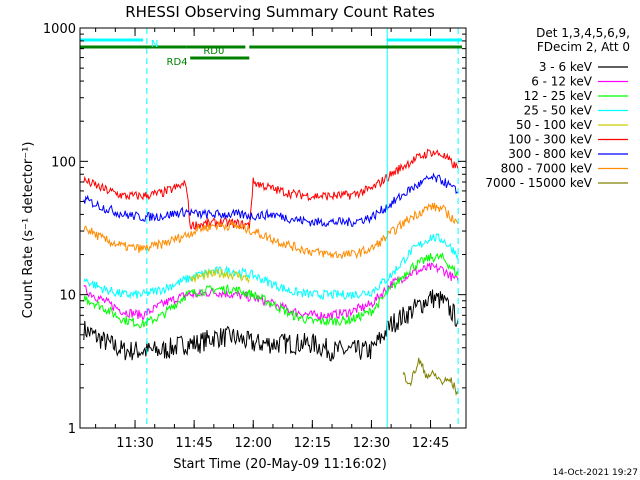  I want to click on y-tick-label: 10, so click(67, 296).